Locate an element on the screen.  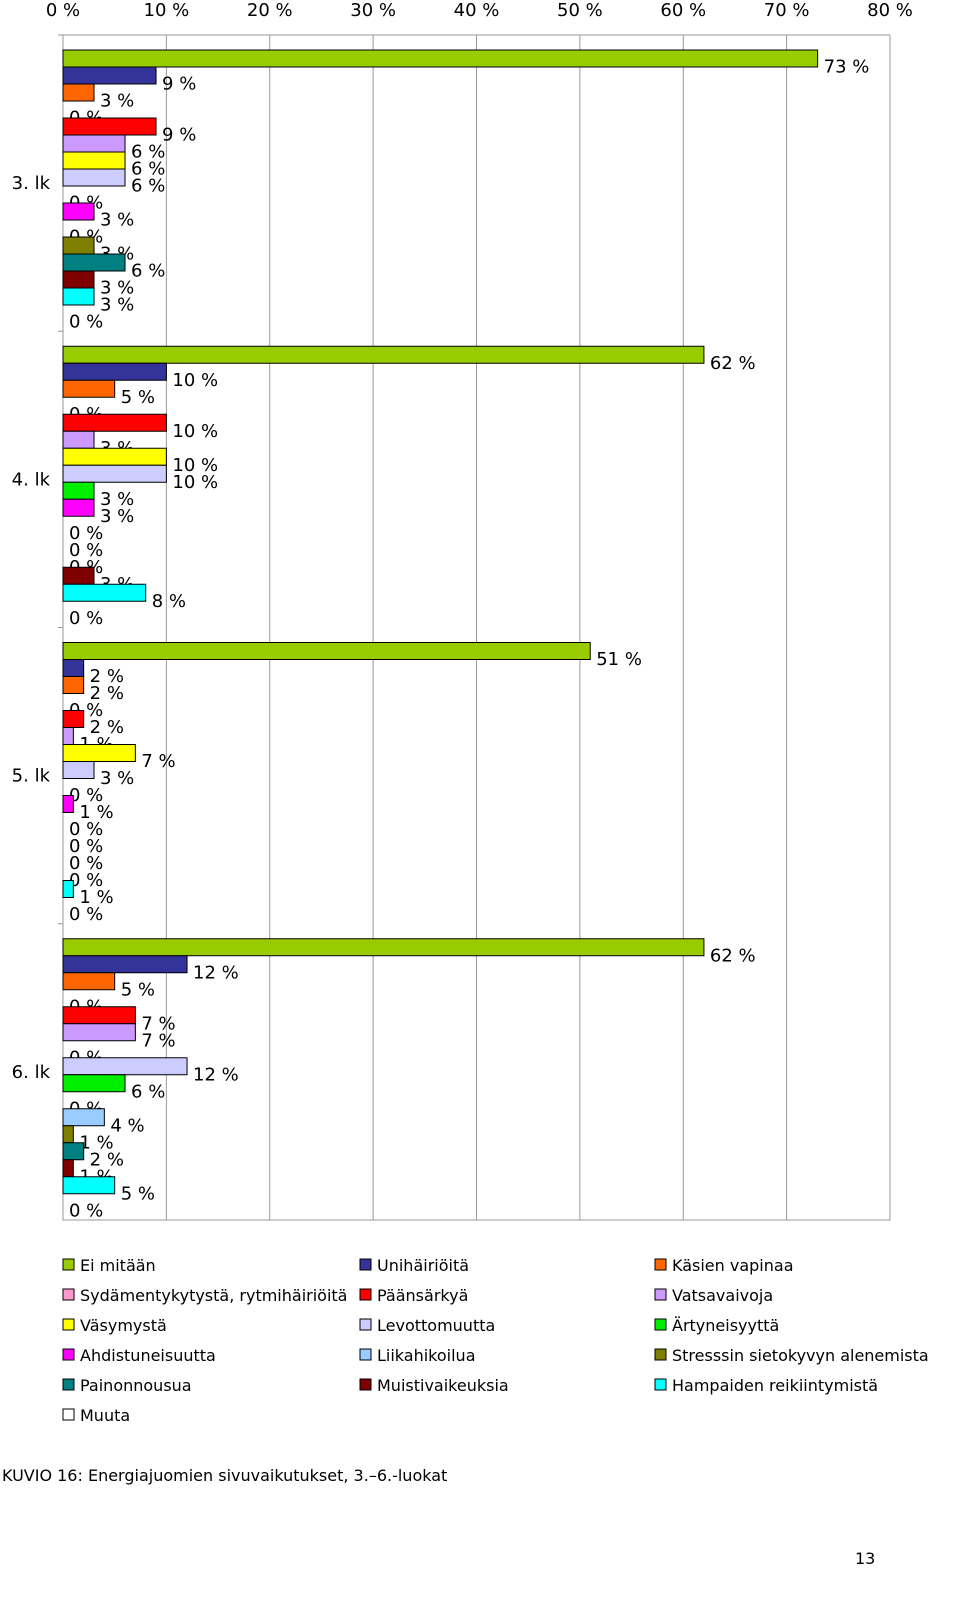
legend-label: Hampaiden reikiintymistä is located at coordinates (775, 1385).